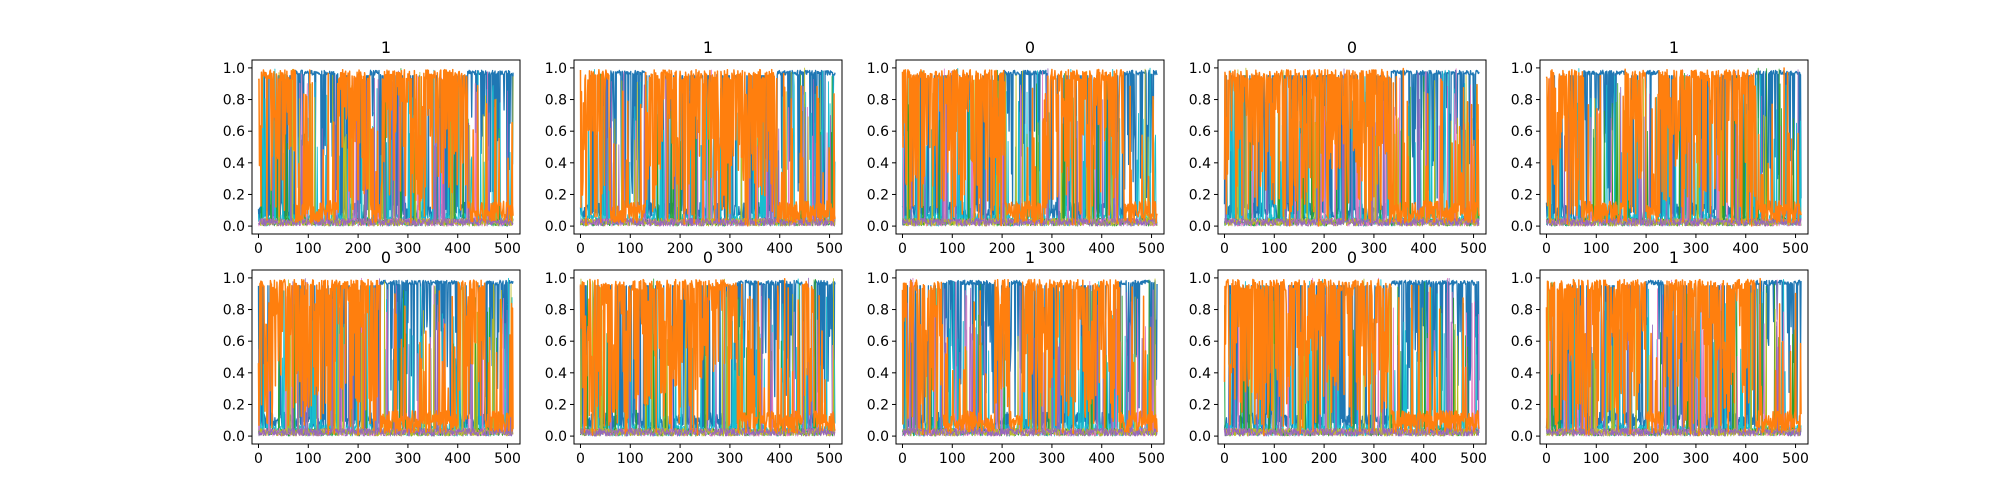 The width and height of the screenshot is (2000, 500). I want to click on panel-6: 0 100 200 300 400 500 0.0 0.2 0.4 0.6 0.8 1.0 0, so click(694, 357).